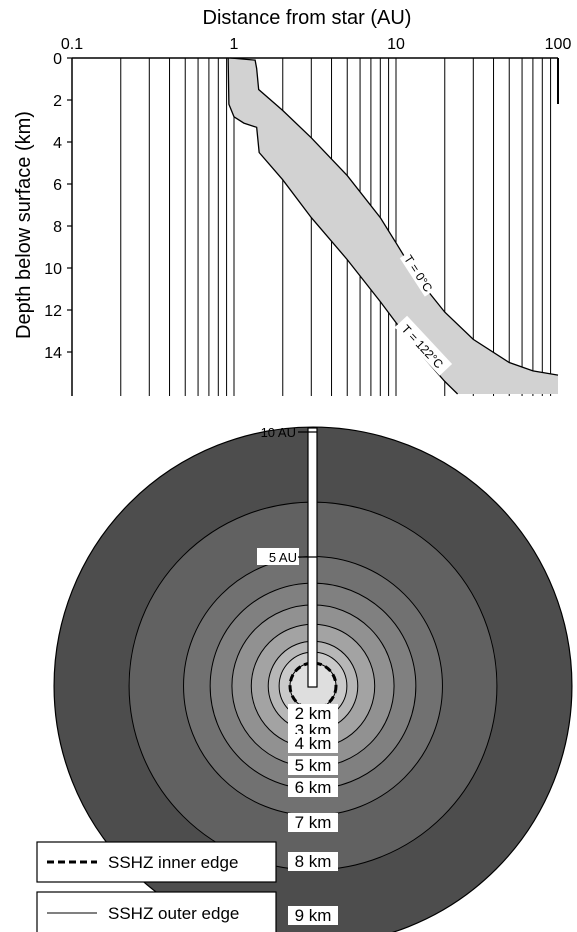 The width and height of the screenshot is (577, 932). I want to click on depth-label-text: 2 km, so click(313, 713).